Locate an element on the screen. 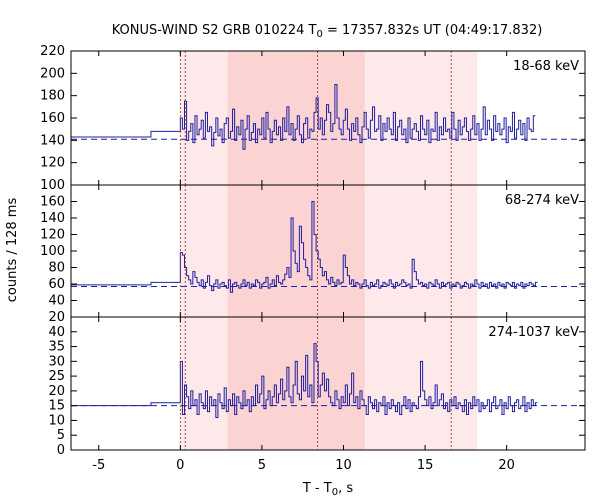  chart-title-suffix: = 17357.832s UT (04:49:17.832) is located at coordinates (432, 30).